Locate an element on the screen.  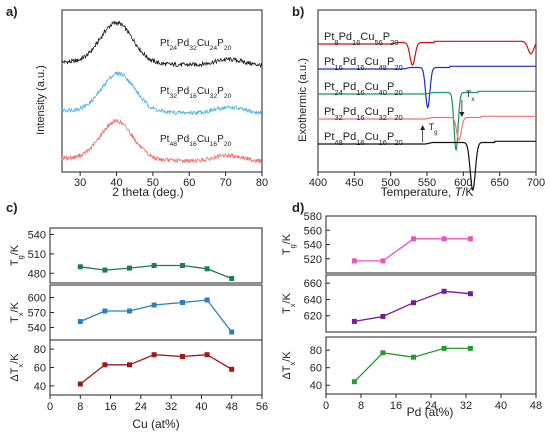
ytick-label: 660 is located at coordinates (313, 284).